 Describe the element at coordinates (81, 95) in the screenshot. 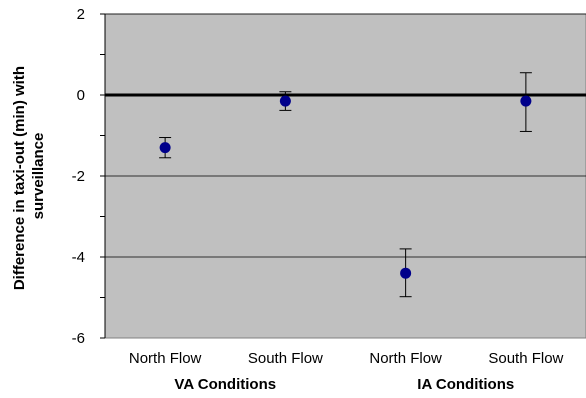

I see `y-tick-label: 0` at that location.